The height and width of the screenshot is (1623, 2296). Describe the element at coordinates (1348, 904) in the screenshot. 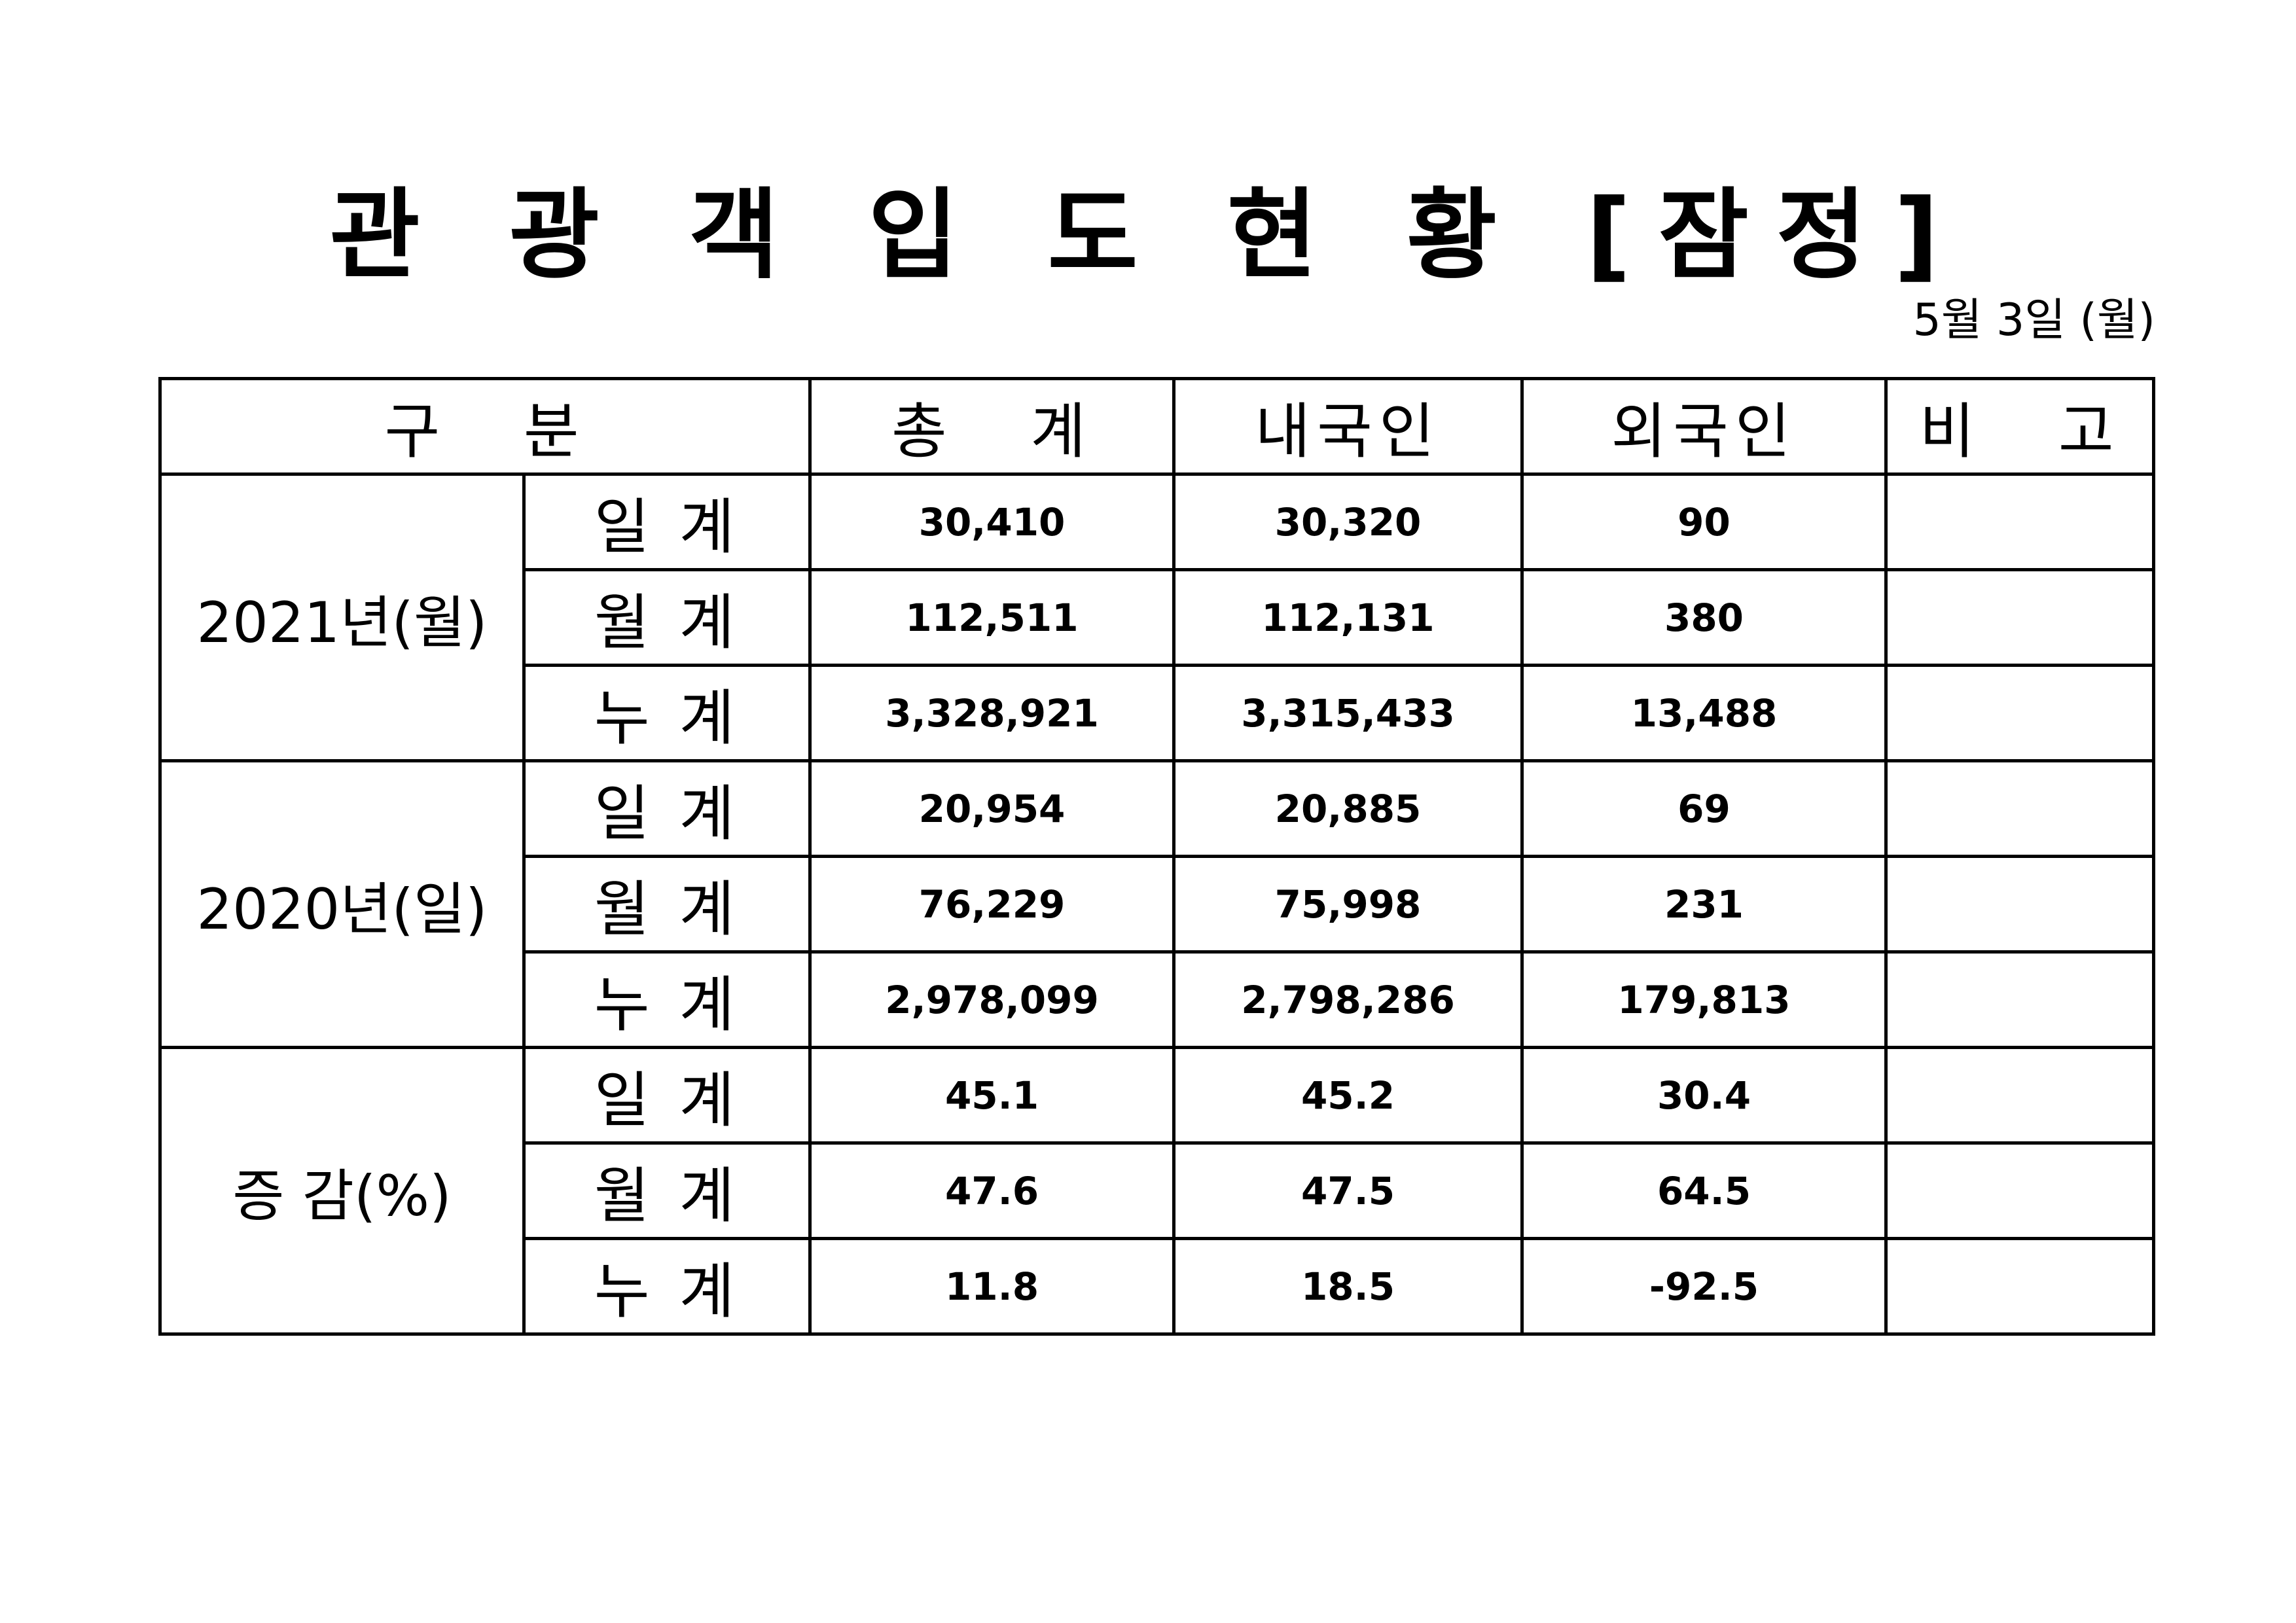

I see `domestic-cell: 75,998` at that location.